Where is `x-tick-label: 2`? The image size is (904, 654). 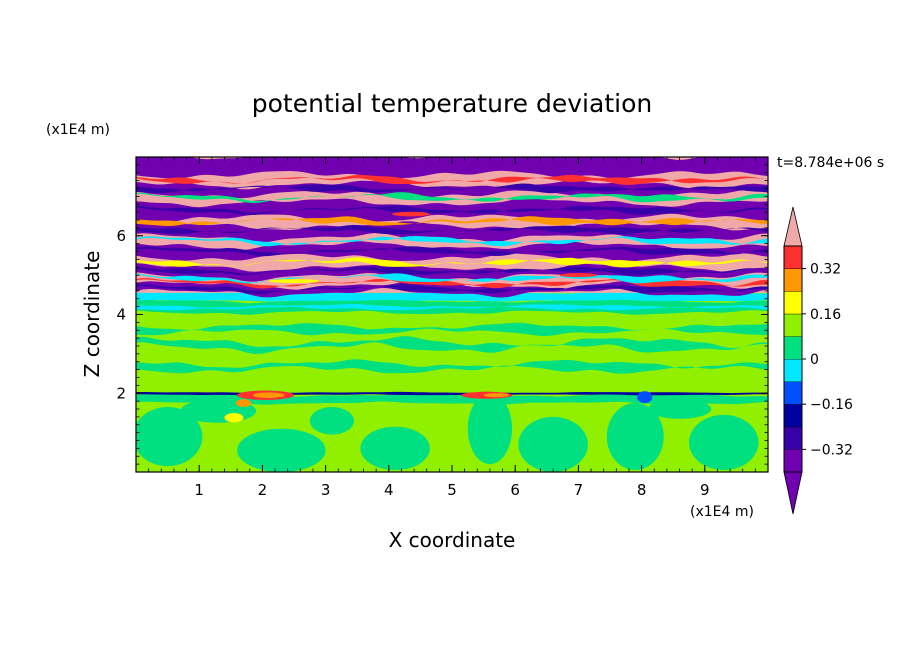 x-tick-label: 2 is located at coordinates (263, 490).